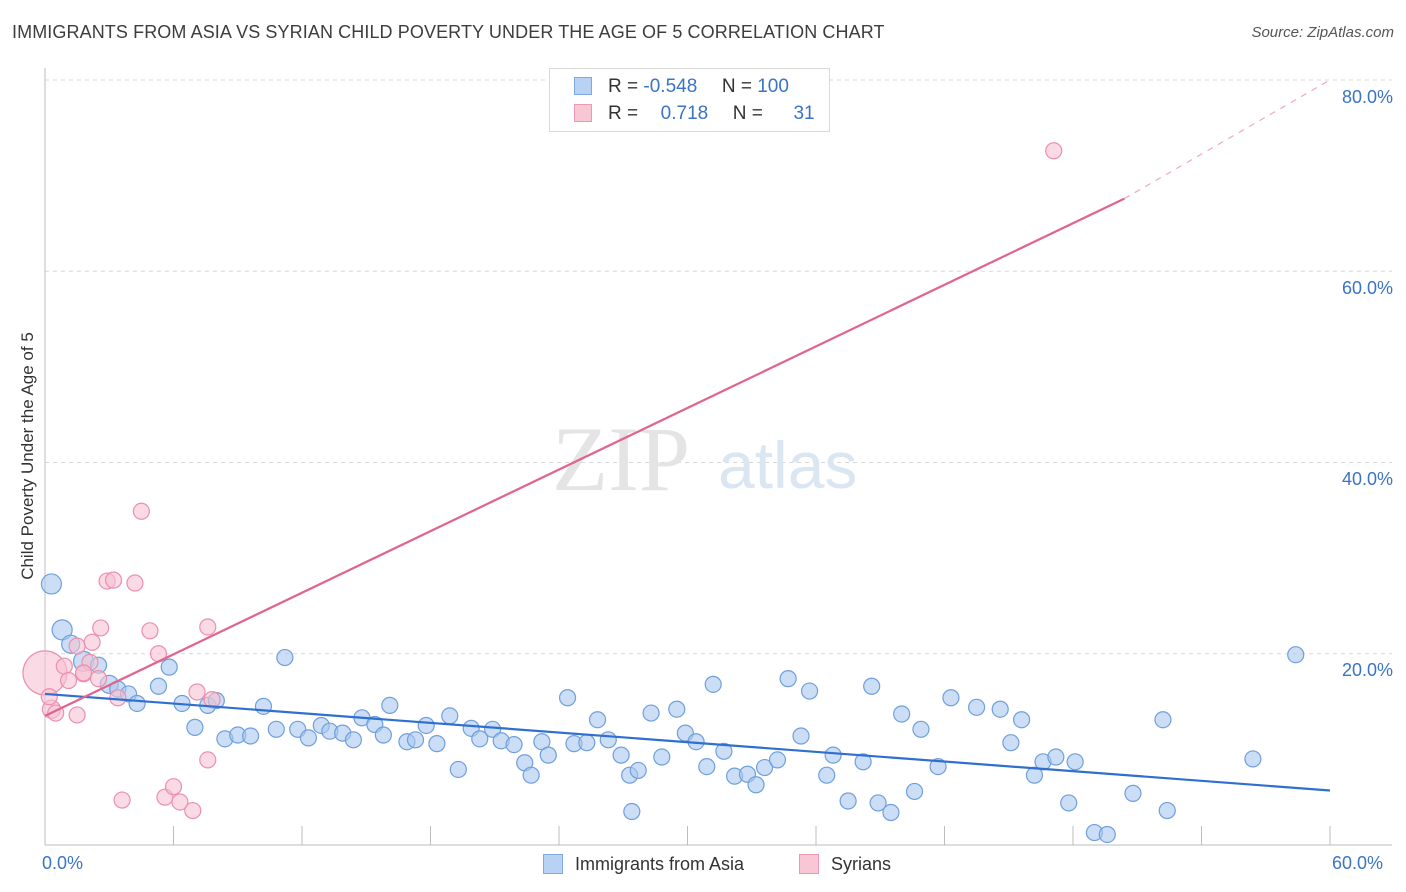 Image resolution: width=1406 pixels, height=892 pixels. Describe the element at coordinates (684, 113) in the screenshot. I see `r-value-syrians: 0.718` at that location.